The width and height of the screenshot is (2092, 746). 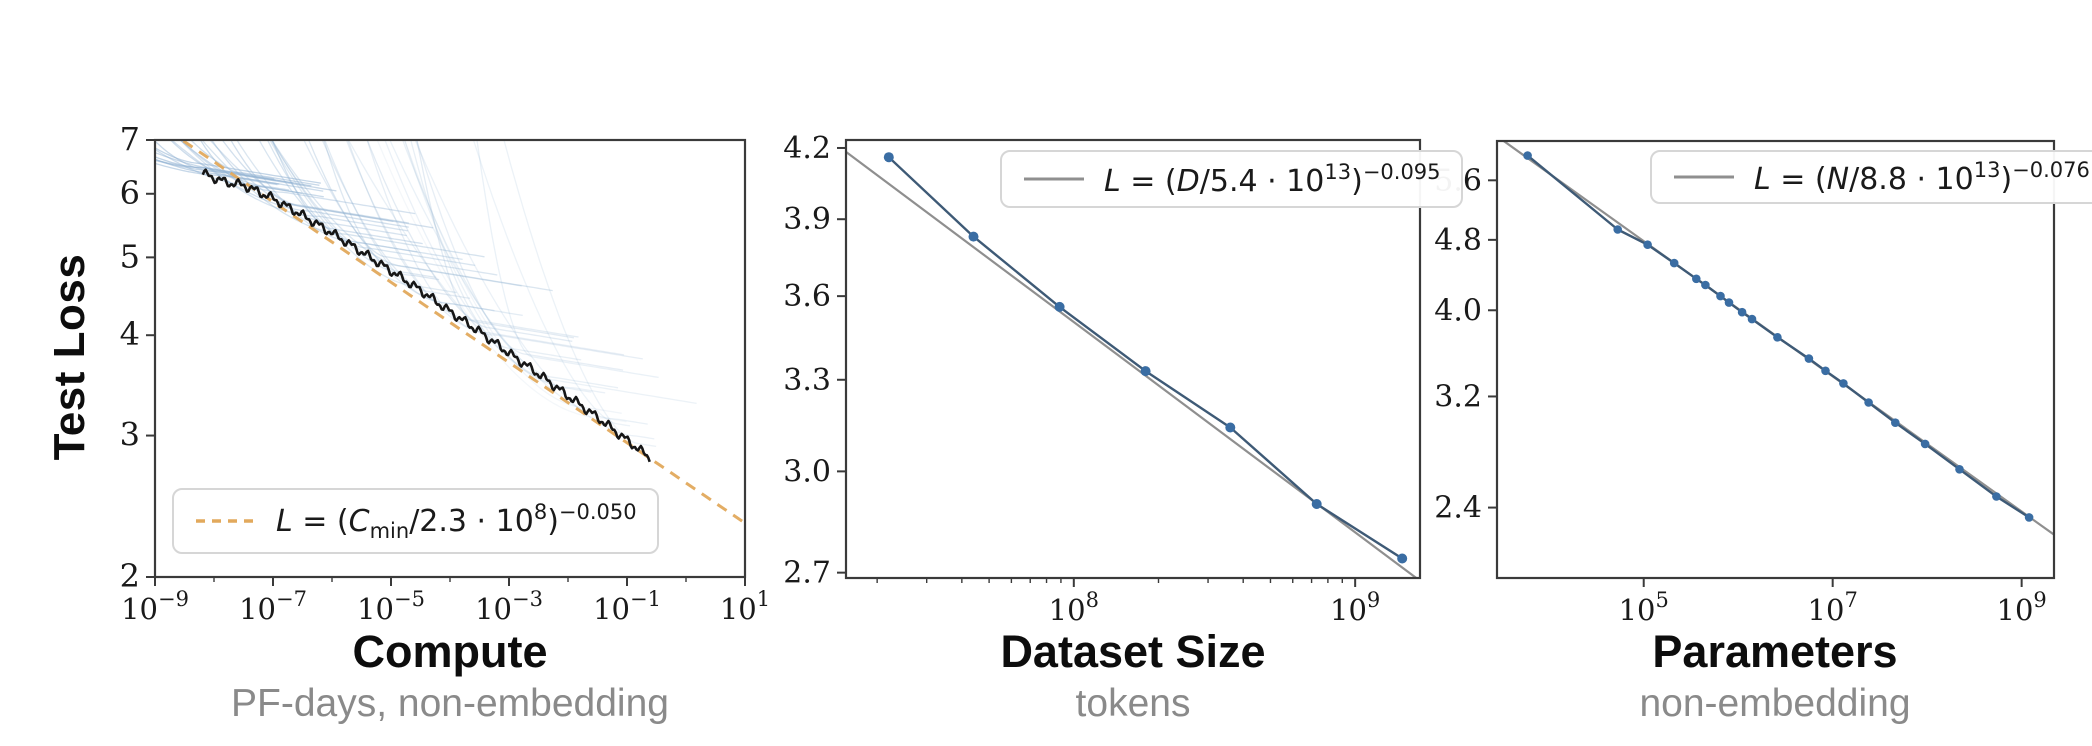 What do you see at coordinates (273, 606) in the screenshot?
I see `svg-text: 10⁻⁷` at bounding box center [273, 606].